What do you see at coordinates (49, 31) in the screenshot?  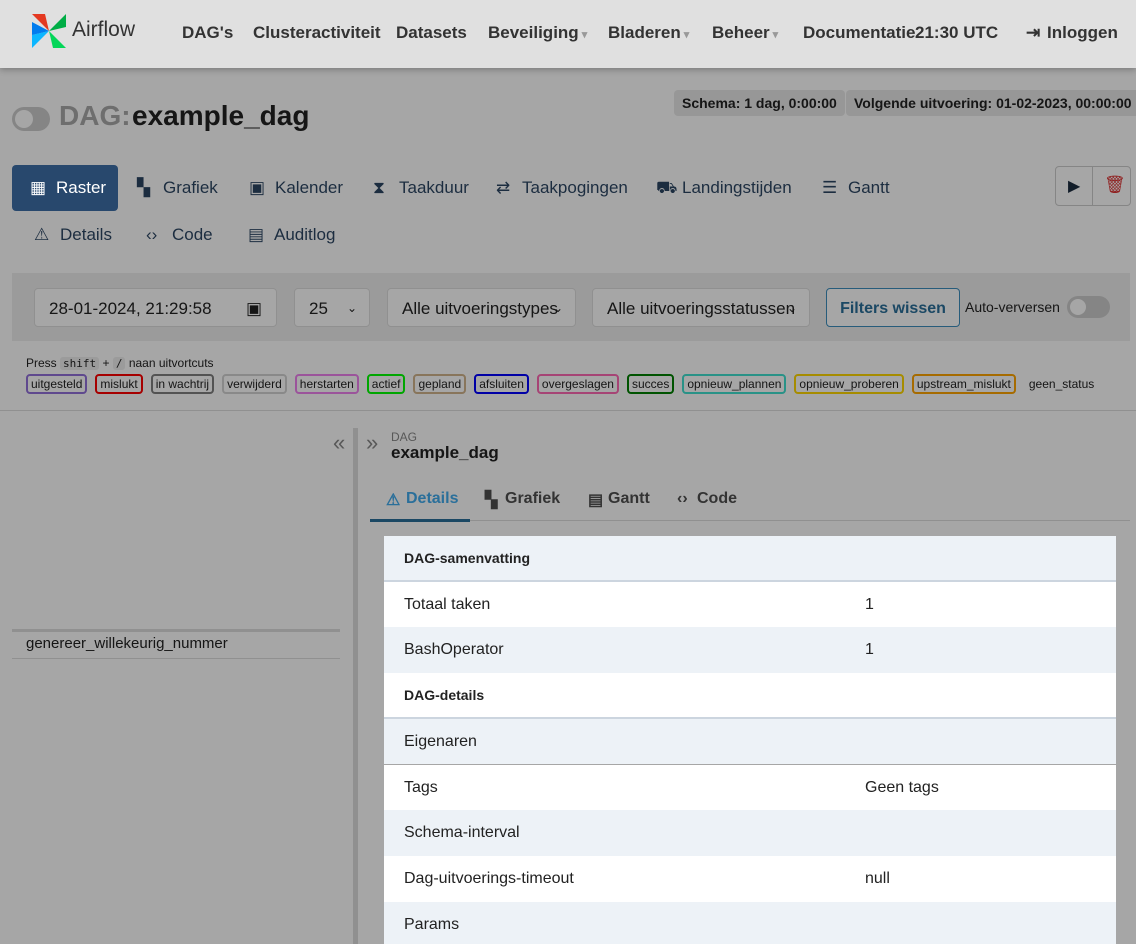 I see `logo` at bounding box center [49, 31].